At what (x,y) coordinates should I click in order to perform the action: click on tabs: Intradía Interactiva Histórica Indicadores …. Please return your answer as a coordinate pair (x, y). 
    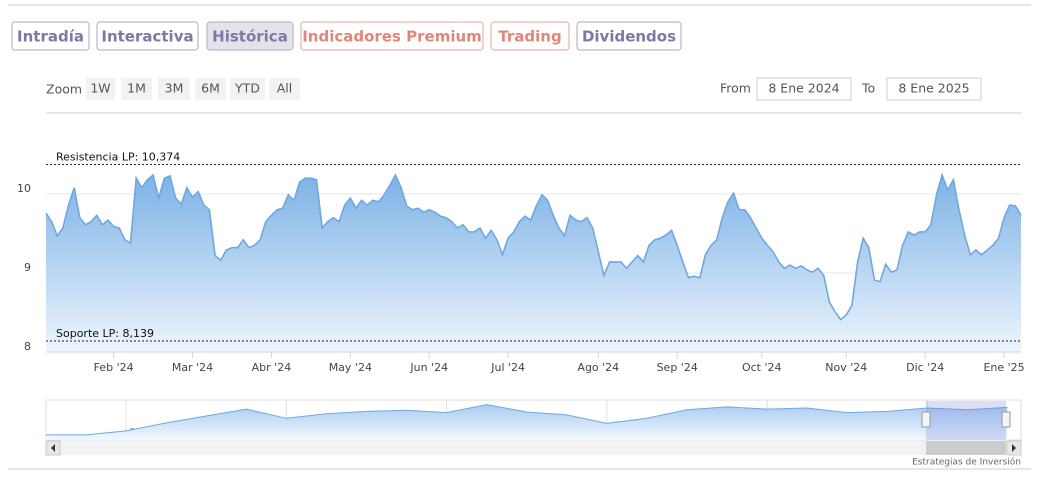
    Looking at the image, I should click on (346, 36).